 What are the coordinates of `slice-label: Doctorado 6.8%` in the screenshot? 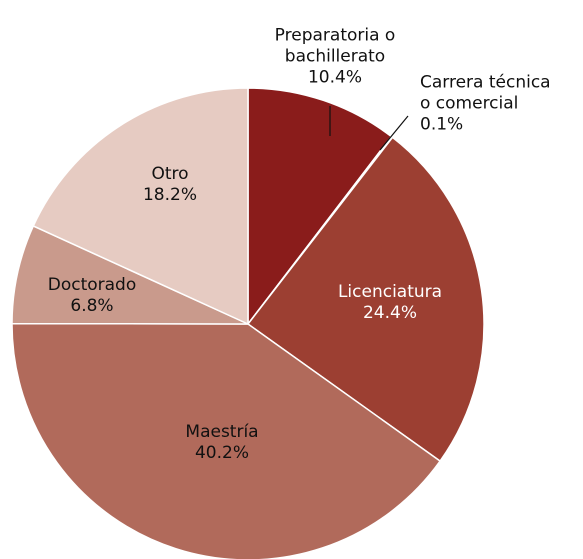 It's located at (92, 296).